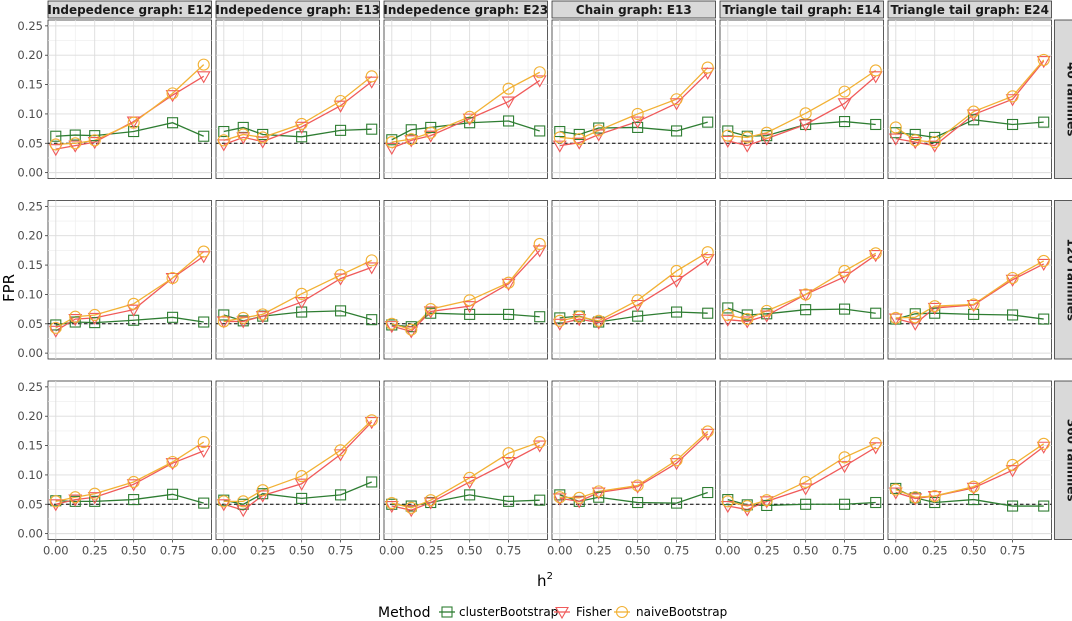  I want to click on facet-row-label: 120 families, so click(1068, 279).